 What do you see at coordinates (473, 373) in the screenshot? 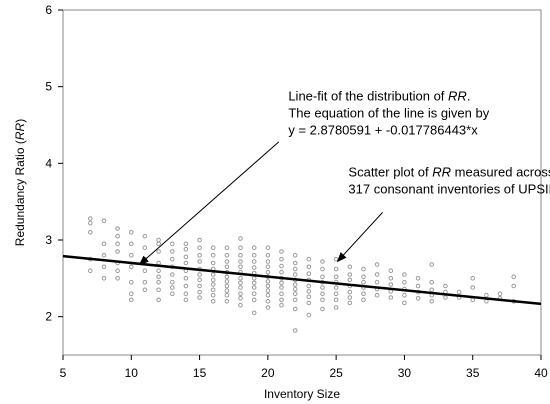
I see `x-tick-label: 35` at bounding box center [473, 373].